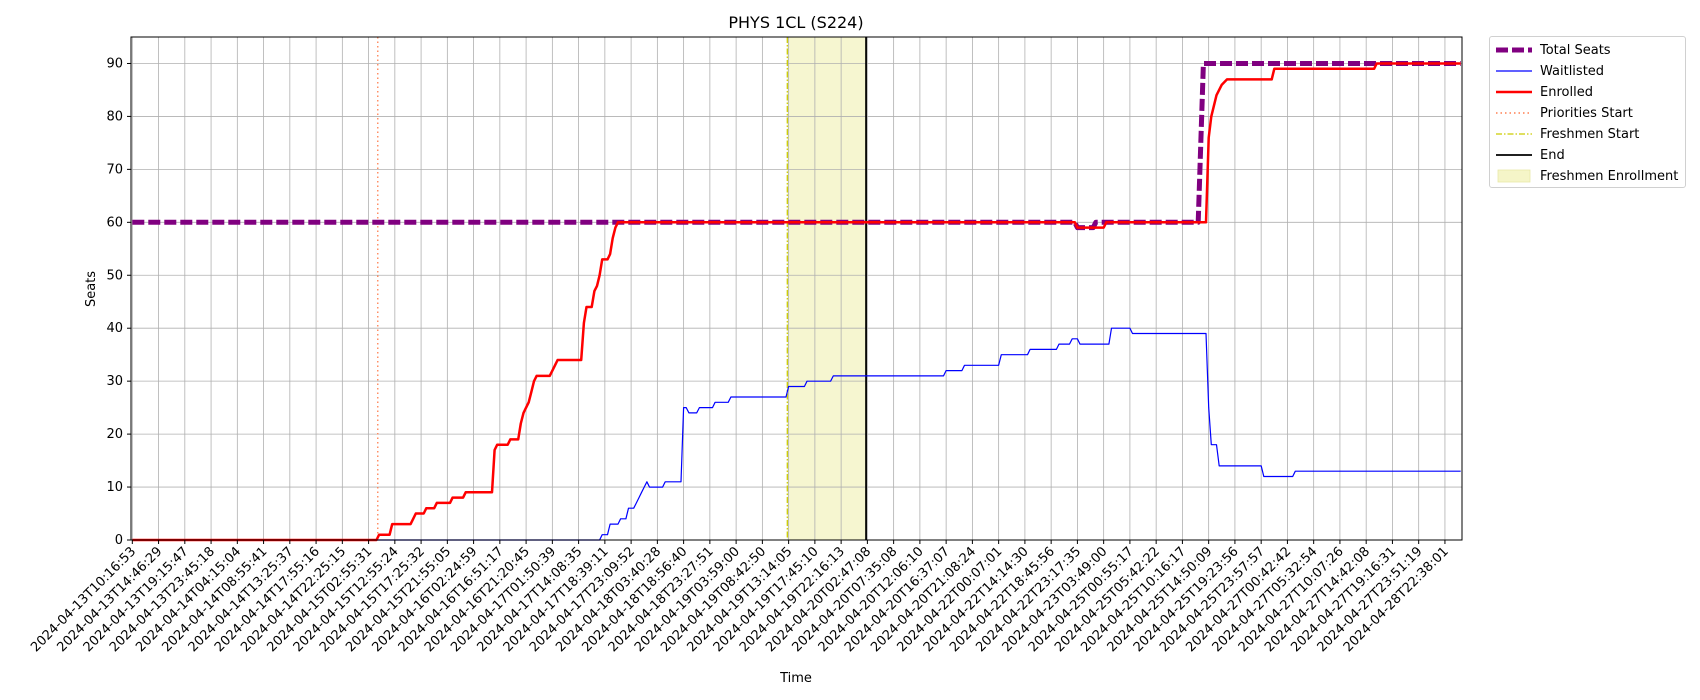 The height and width of the screenshot is (700, 1700). What do you see at coordinates (1514, 92) in the screenshot?
I see `legend-swatch-enrolled` at bounding box center [1514, 92].